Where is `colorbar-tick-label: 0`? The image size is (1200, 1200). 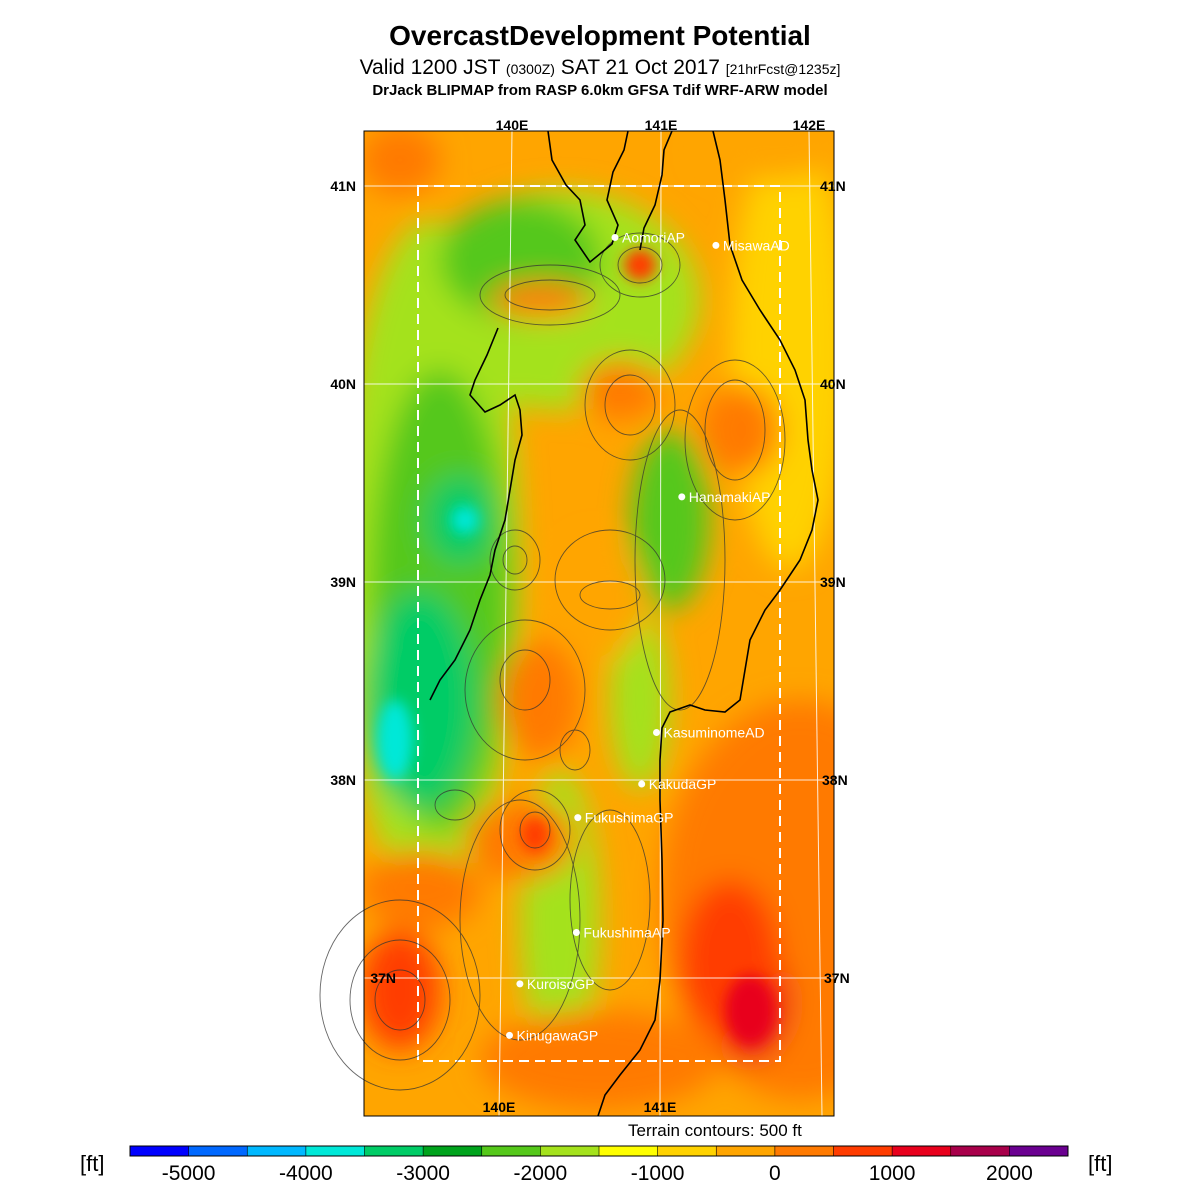
colorbar-tick-label: 0 is located at coordinates (775, 1173).